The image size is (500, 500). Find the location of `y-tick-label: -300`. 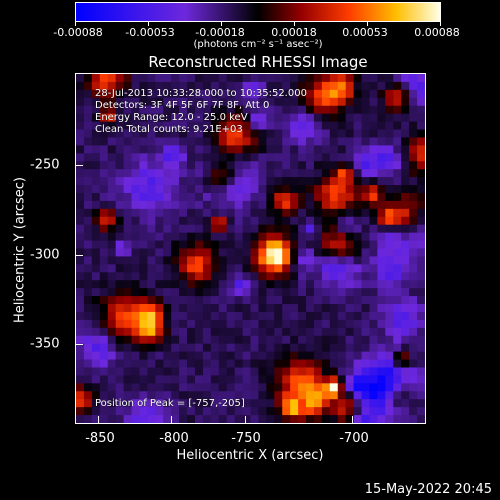

y-tick-label: -300 is located at coordinates (45, 255).